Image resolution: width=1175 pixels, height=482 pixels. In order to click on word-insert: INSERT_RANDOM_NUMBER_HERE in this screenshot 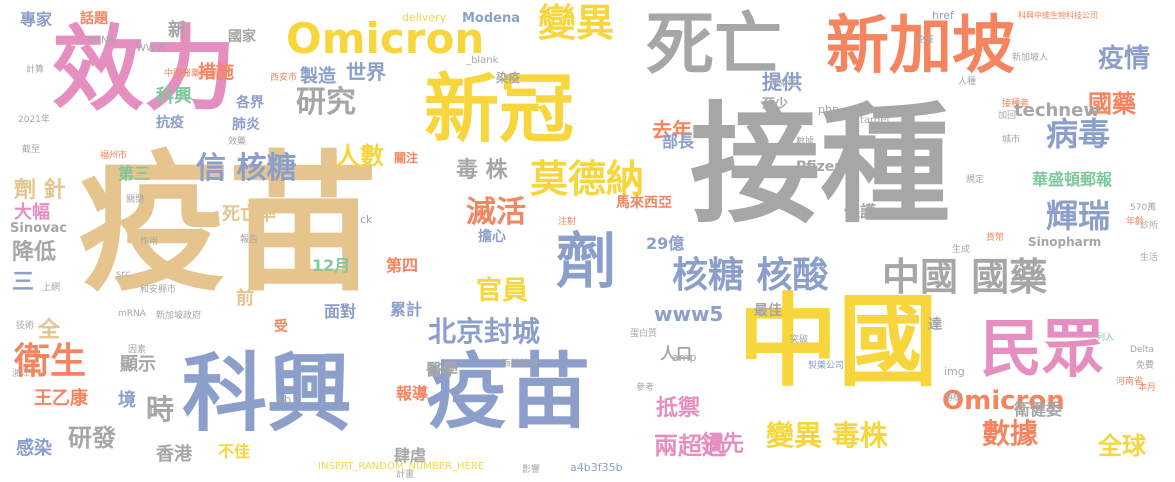, I will do `click(401, 466)`.